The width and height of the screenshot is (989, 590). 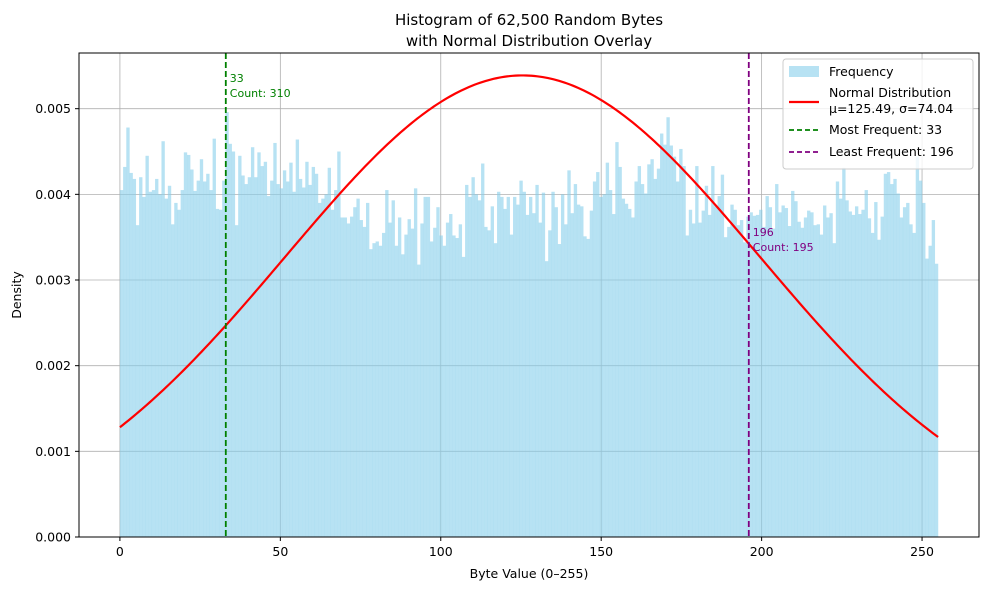 I want to click on y-tick-label: 0.004, so click(x=53, y=194).